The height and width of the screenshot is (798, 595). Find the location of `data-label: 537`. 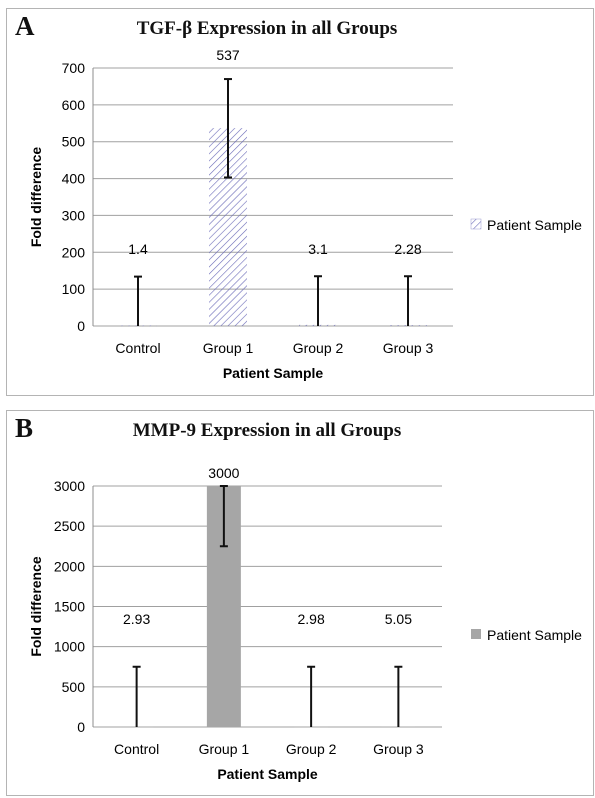

data-label: 537 is located at coordinates (228, 55).